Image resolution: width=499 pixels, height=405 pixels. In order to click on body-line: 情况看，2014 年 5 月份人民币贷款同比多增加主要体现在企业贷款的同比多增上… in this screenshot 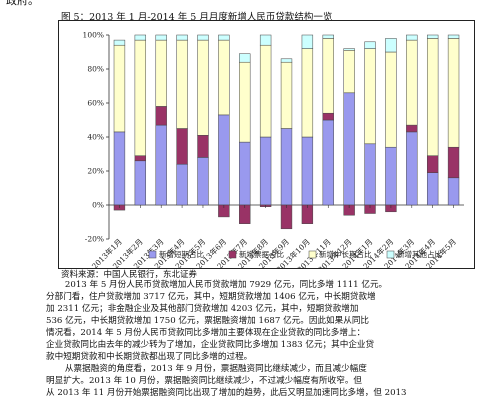, I will do `click(206, 333)`.